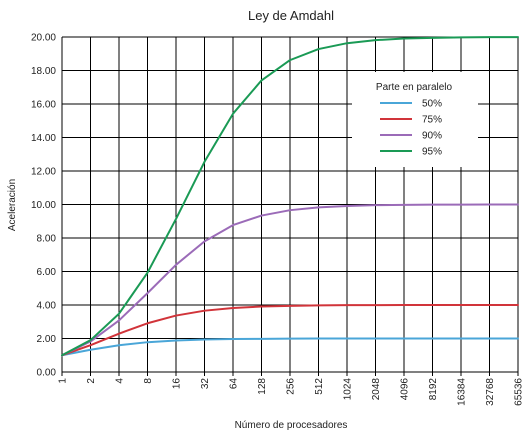  Describe the element at coordinates (319, 386) in the screenshot. I see `x-tick-label: 512` at that location.